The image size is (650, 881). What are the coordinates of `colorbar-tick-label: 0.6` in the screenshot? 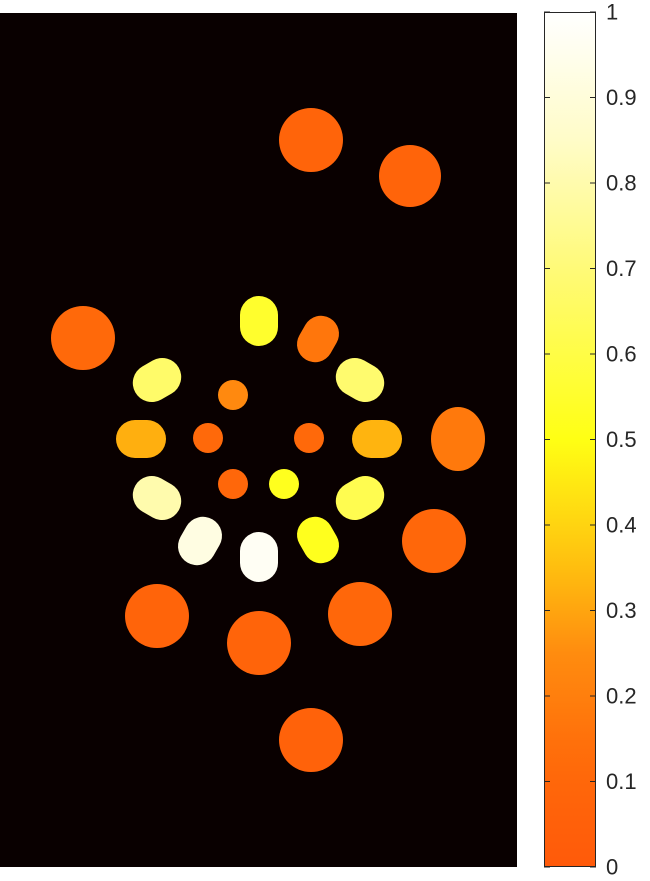 It's located at (621, 354).